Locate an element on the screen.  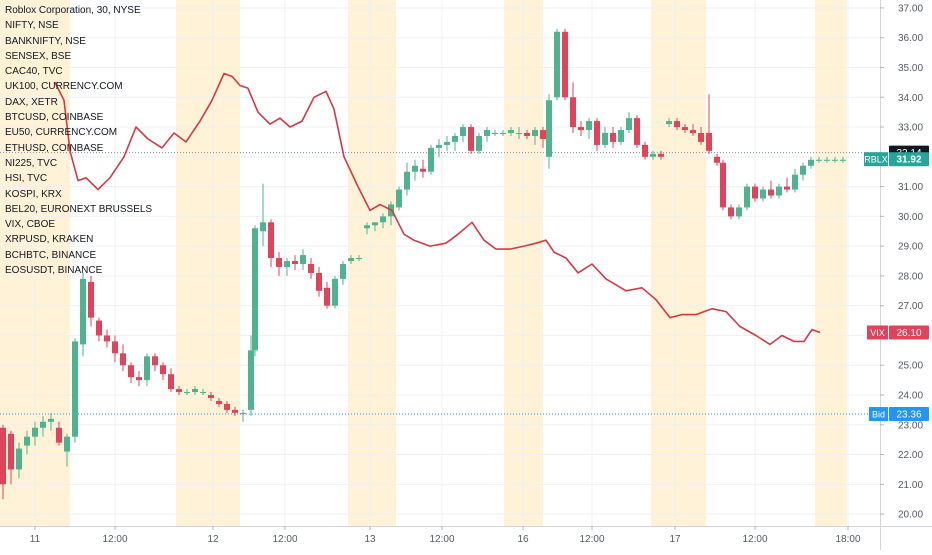
price-tick-label: 23.00 is located at coordinates (910, 425).